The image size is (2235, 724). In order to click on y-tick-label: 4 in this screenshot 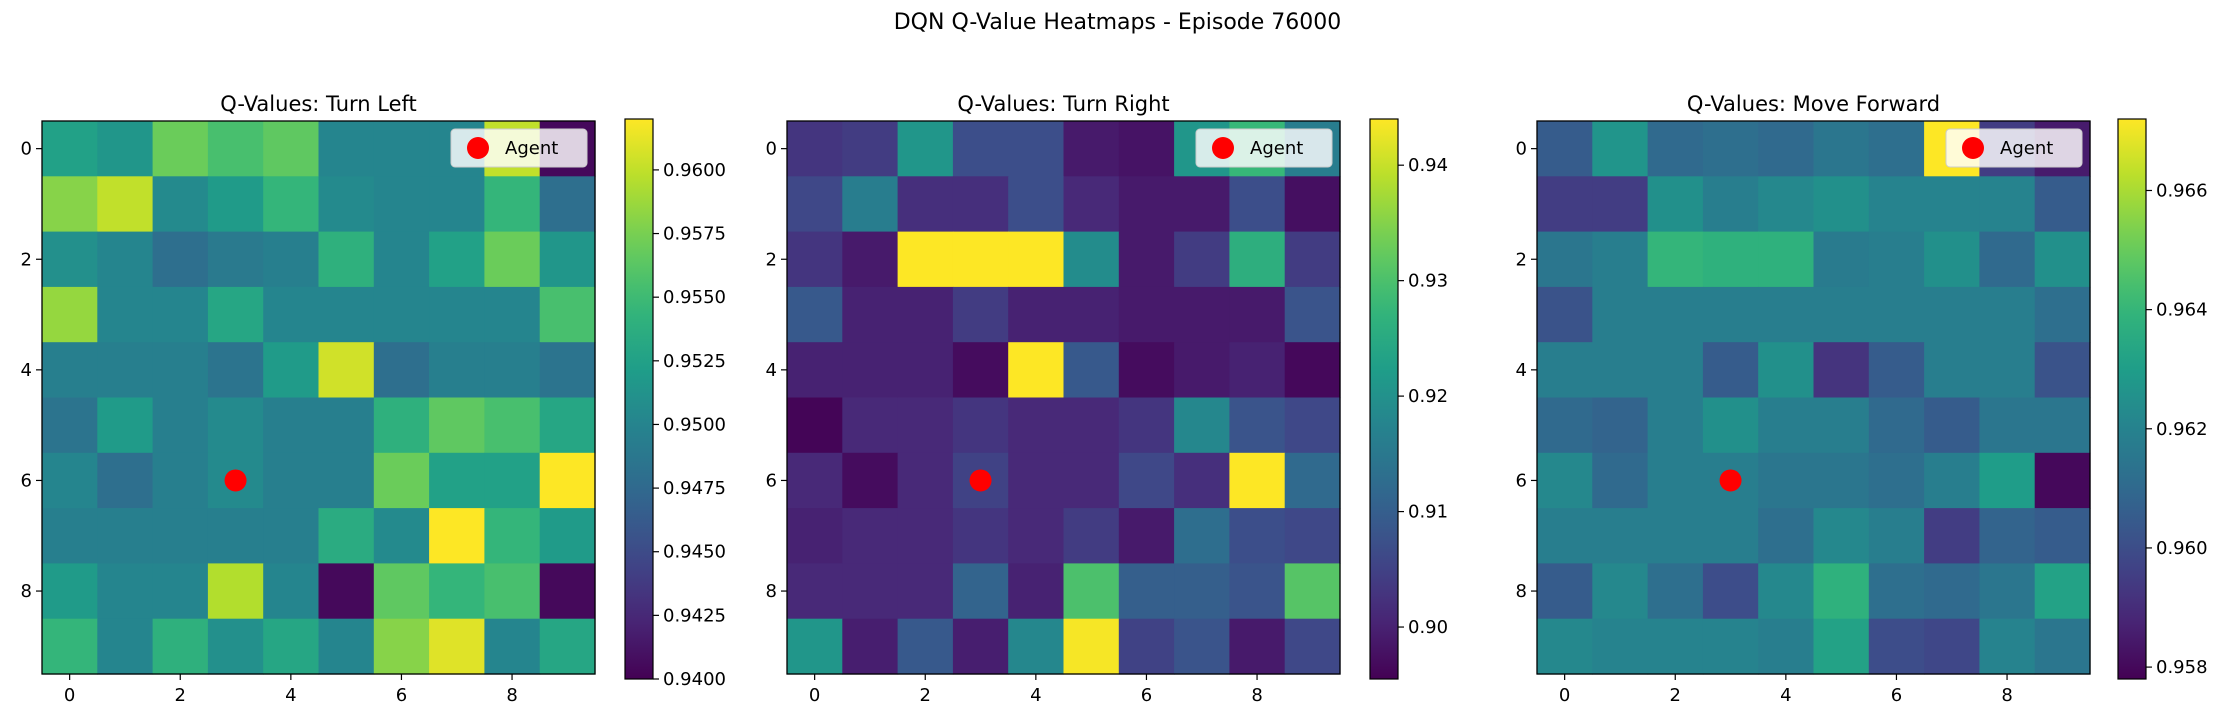, I will do `click(26, 370)`.